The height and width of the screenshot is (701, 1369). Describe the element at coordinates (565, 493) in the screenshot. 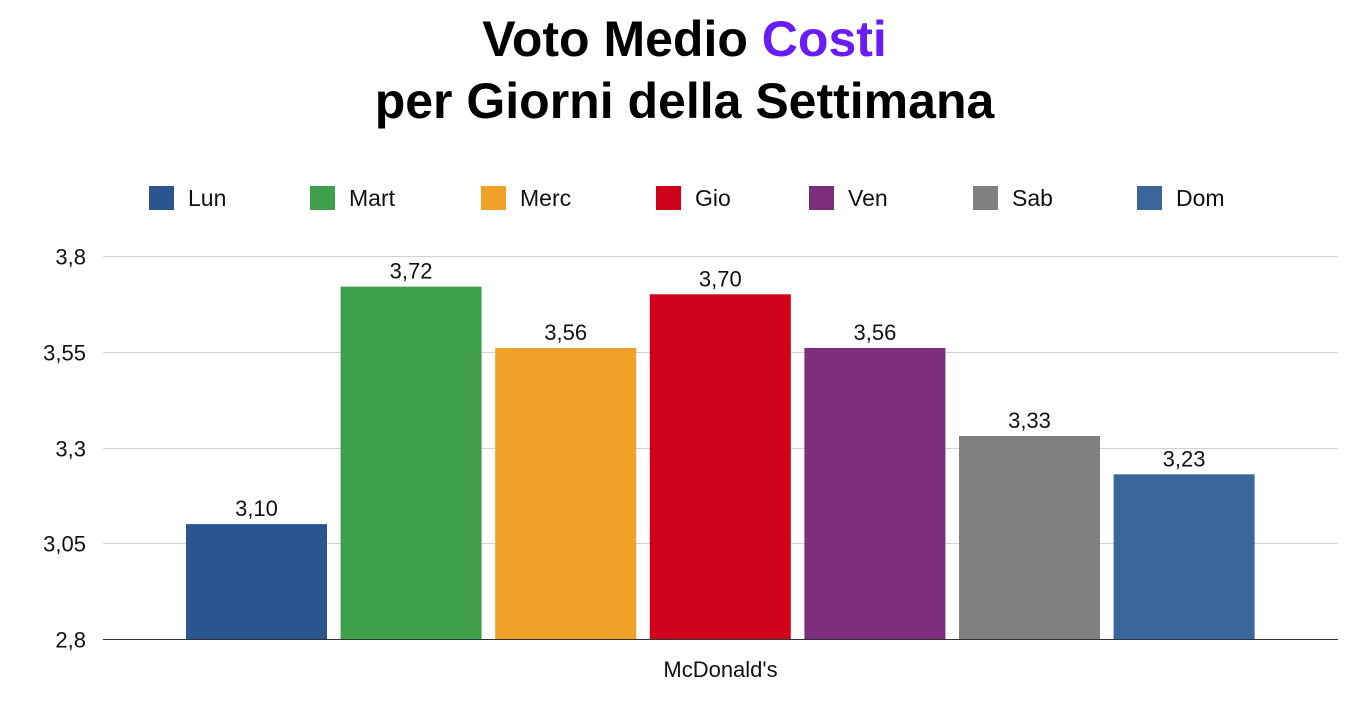

I see `bar-merc` at that location.